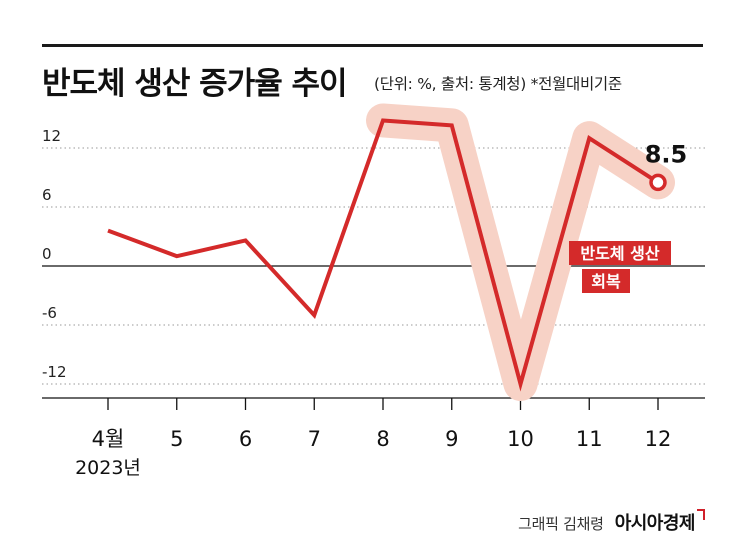 The height and width of the screenshot is (558, 745). Describe the element at coordinates (498, 84) in the screenshot. I see `chart-subtitle: (단위: %, 출처: 통계청) *전월대비기준` at that location.